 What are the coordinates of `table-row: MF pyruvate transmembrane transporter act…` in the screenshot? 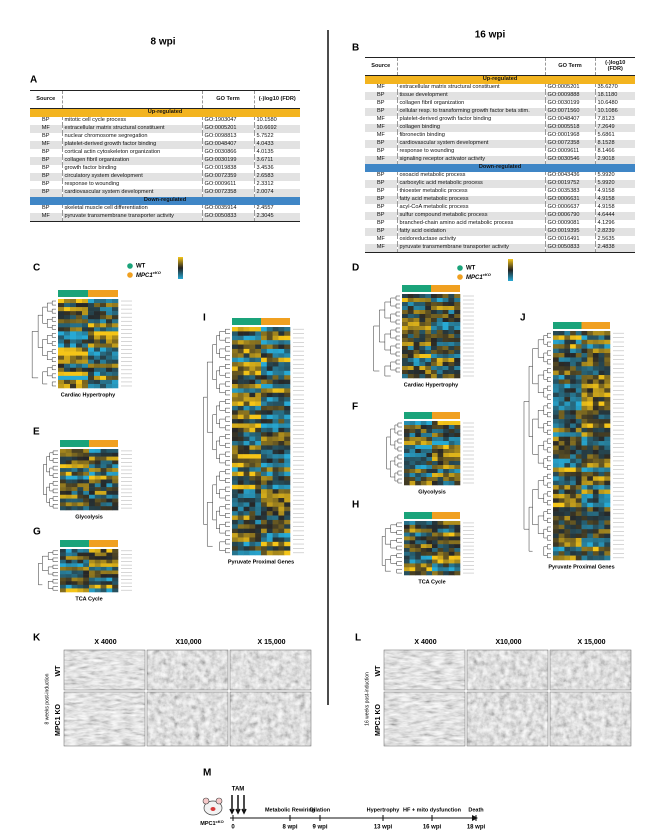 It's located at (165, 217).